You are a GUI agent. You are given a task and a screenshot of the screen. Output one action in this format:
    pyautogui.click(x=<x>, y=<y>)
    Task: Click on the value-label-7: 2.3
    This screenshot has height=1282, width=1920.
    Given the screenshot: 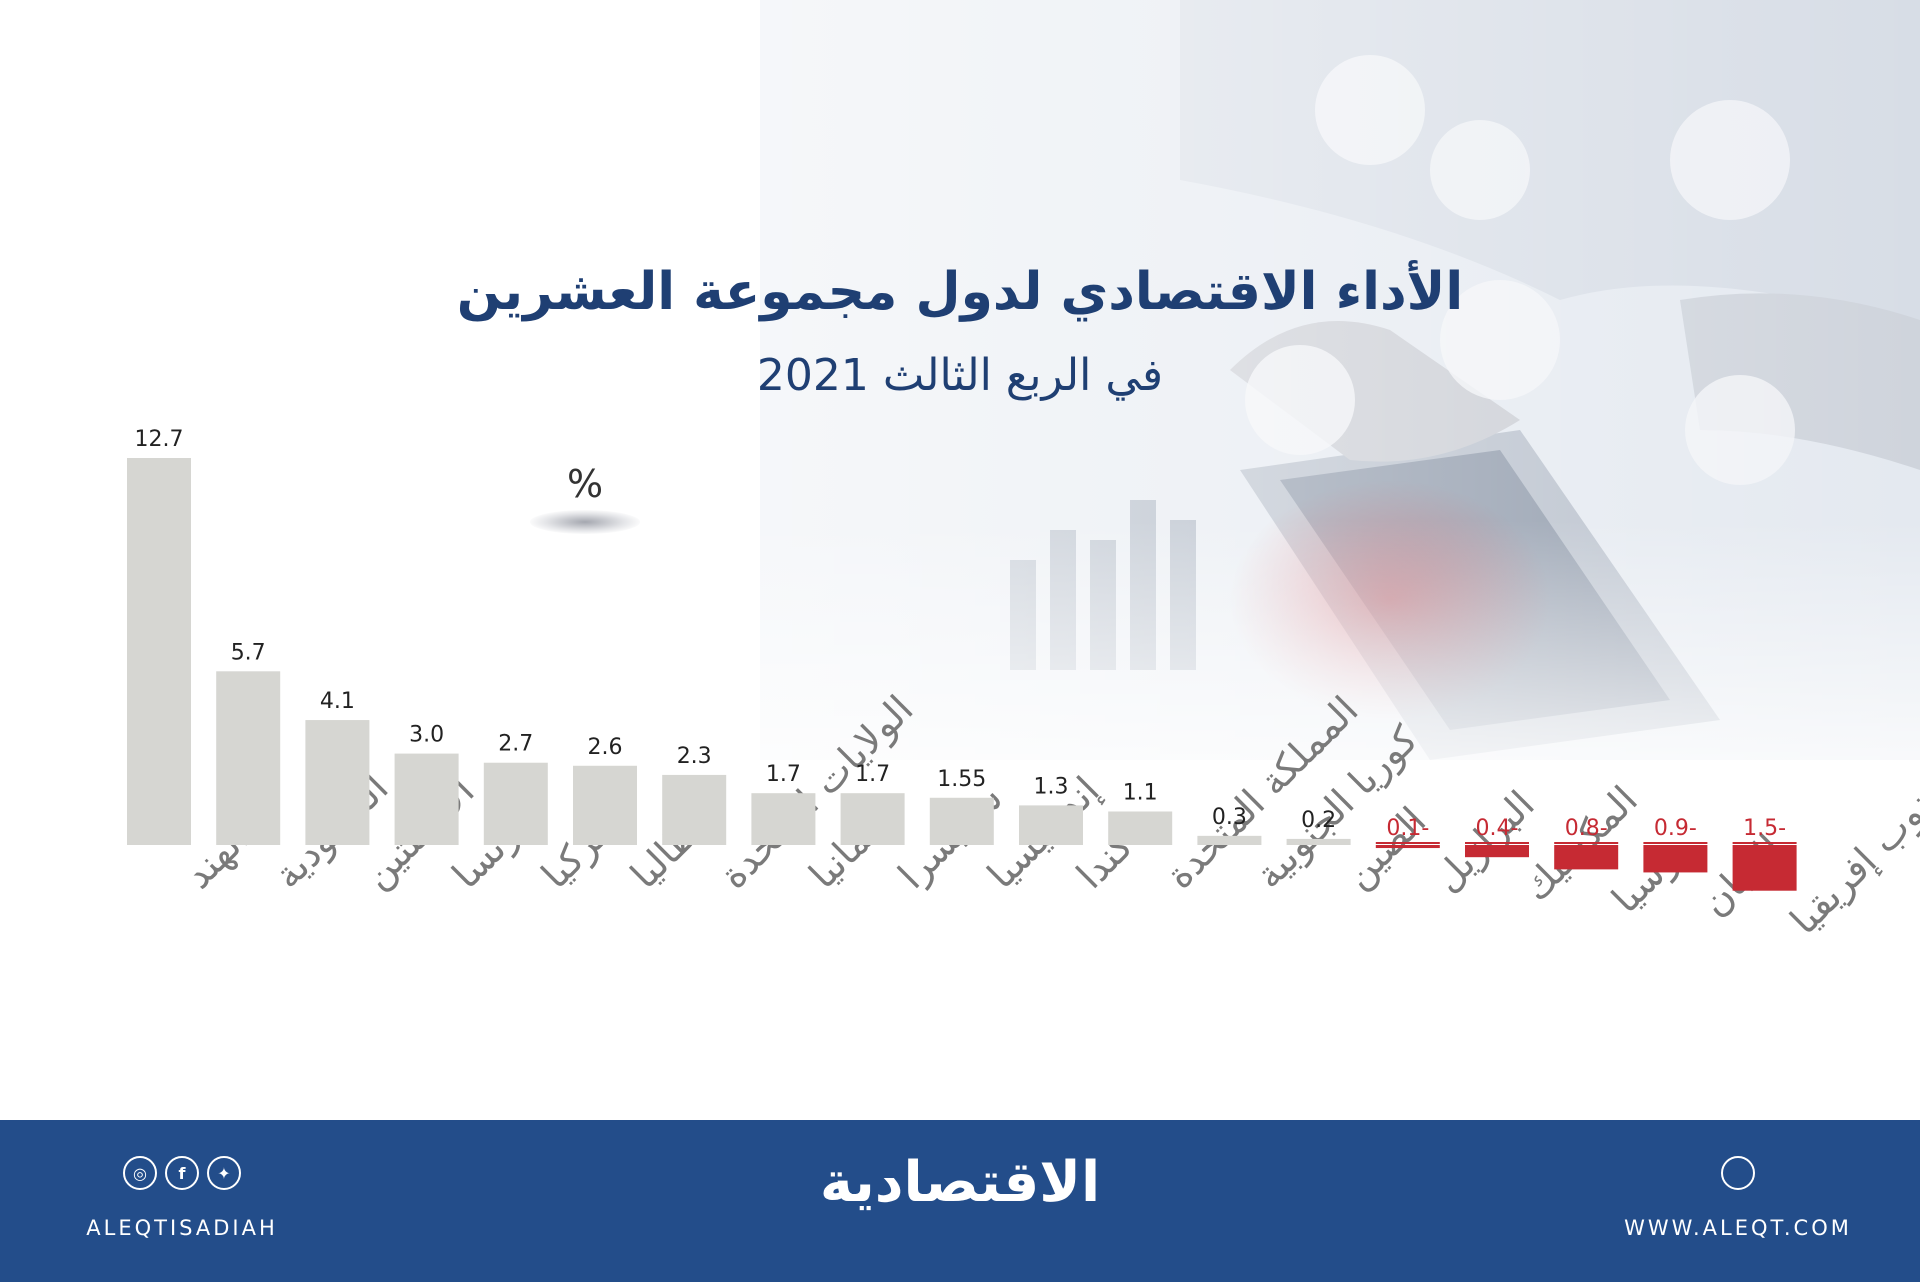 What is the action you would take?
    pyautogui.click(x=694, y=756)
    